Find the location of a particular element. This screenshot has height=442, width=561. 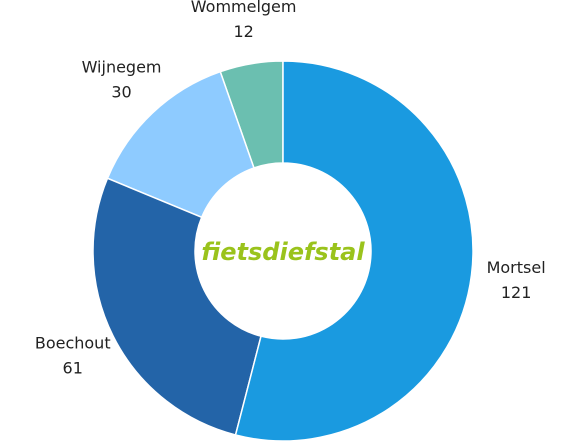

slice-value: 61 is located at coordinates (73, 367).